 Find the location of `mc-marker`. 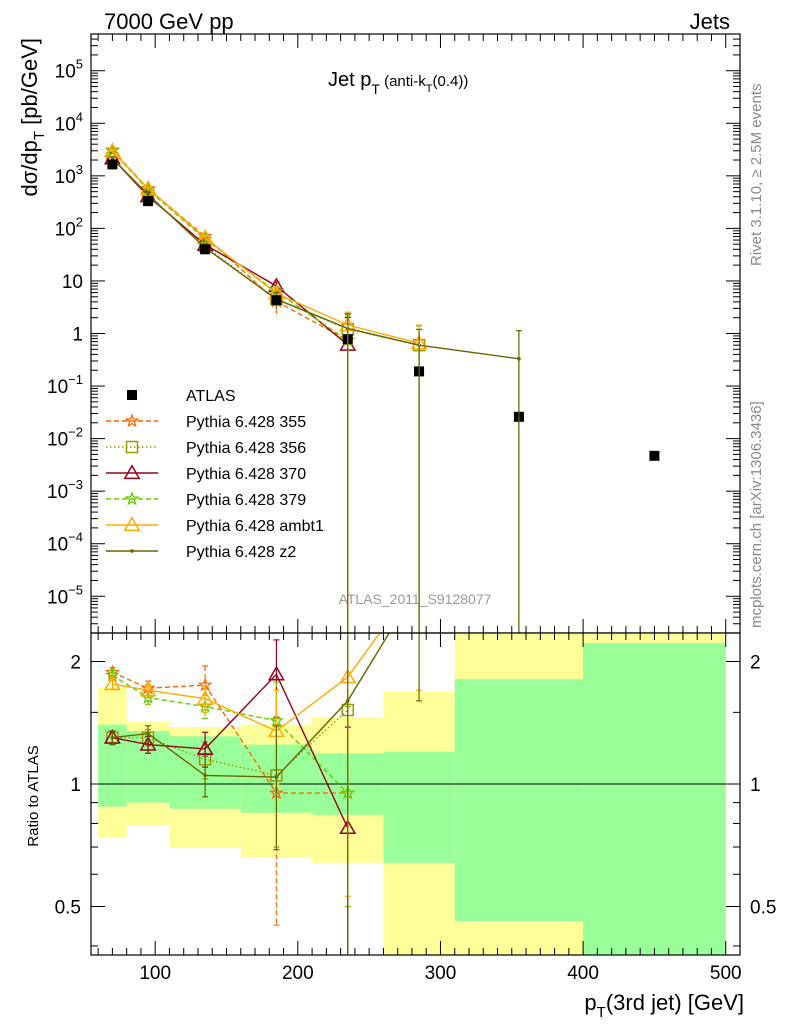

mc-marker is located at coordinates (148, 194).